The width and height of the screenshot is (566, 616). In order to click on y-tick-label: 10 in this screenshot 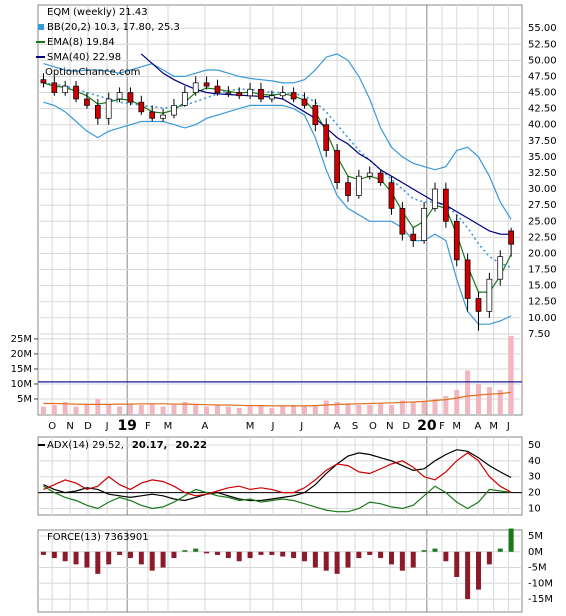, I will do `click(534, 508)`.